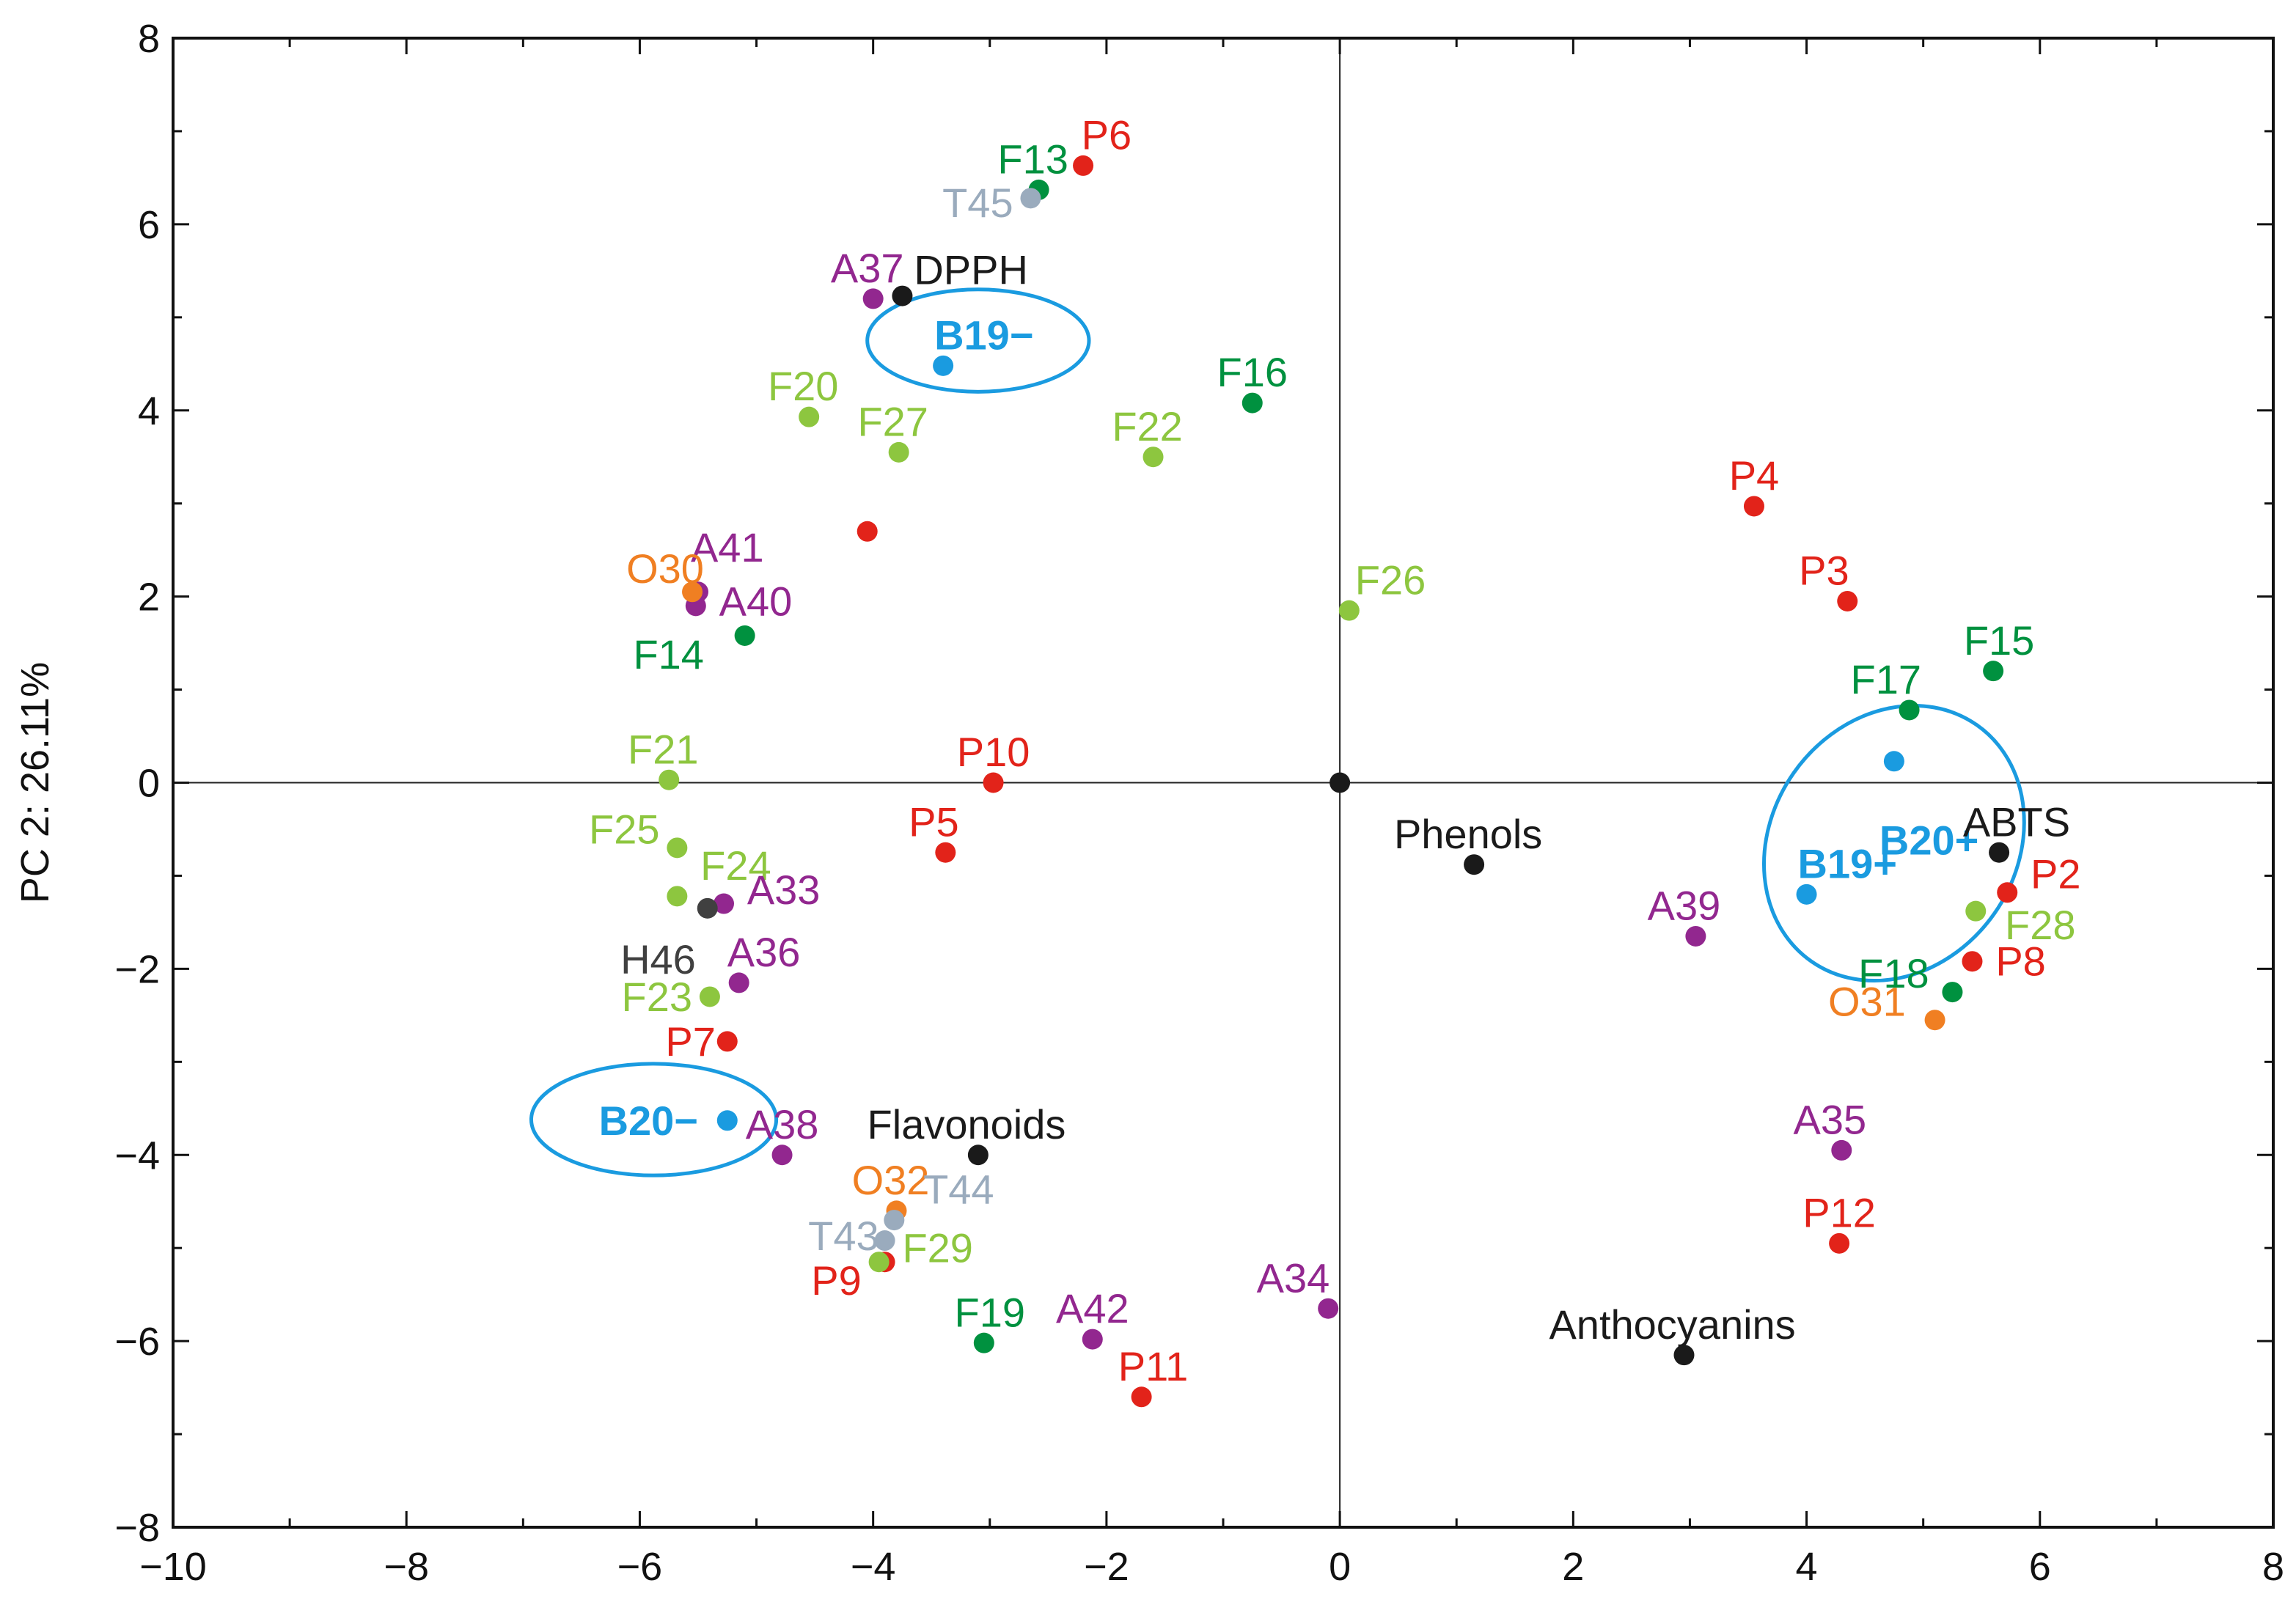 The image size is (2296, 1624). Describe the element at coordinates (784, 890) in the screenshot. I see `point-label: A33` at that location.